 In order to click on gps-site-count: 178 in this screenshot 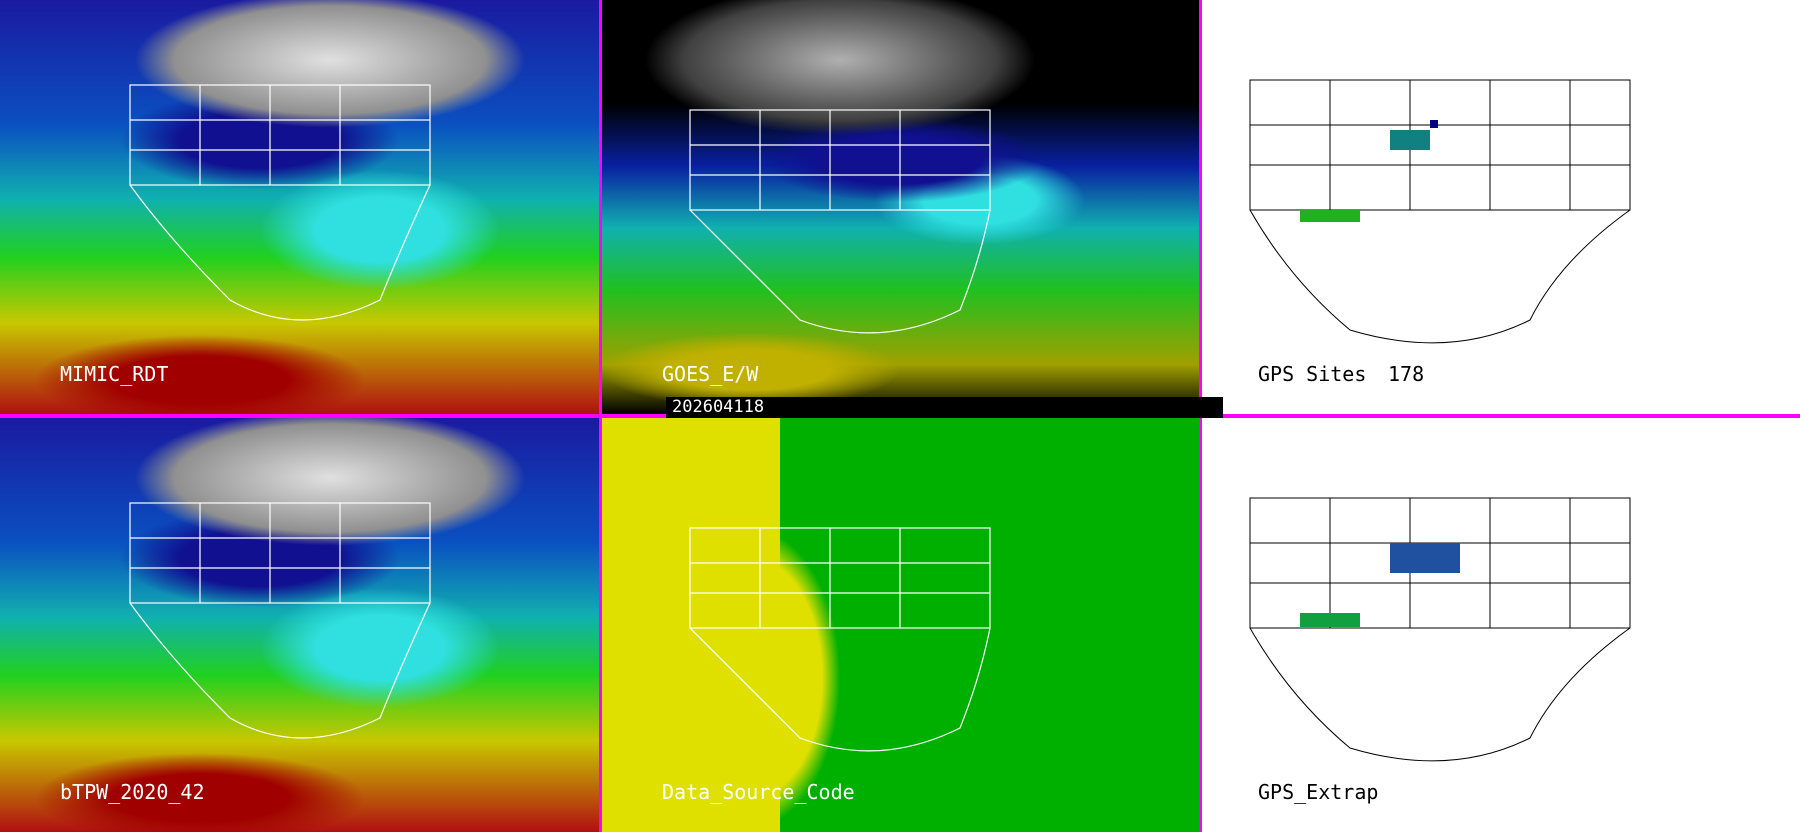, I will do `click(1406, 374)`.